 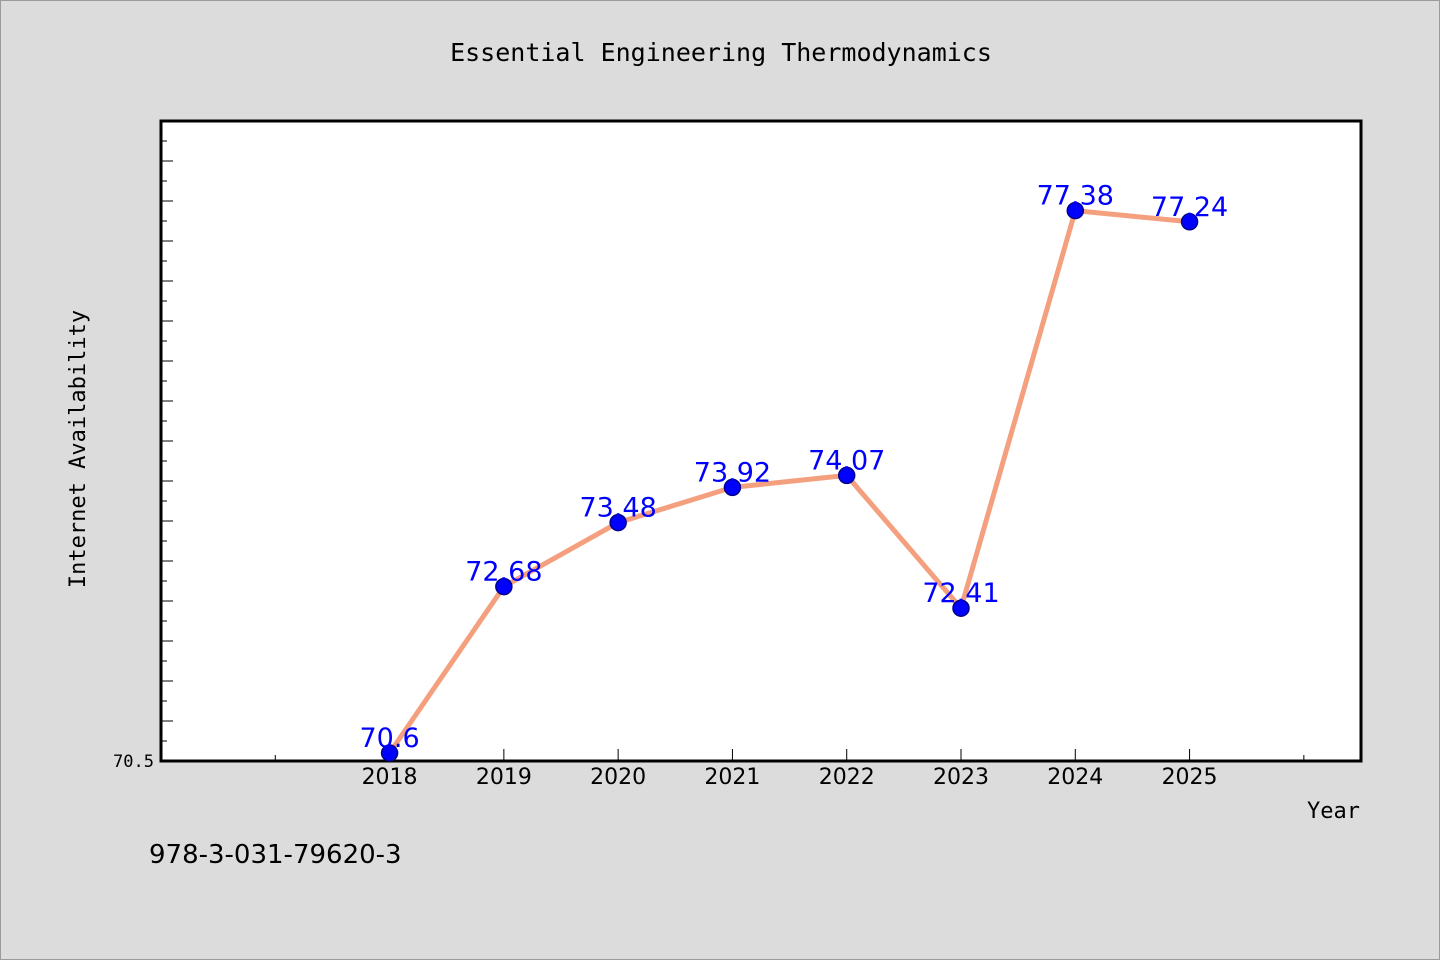 What do you see at coordinates (790, 777) in the screenshot?
I see `x-axis-tick-labels: 2018 2019 2020 2021 2022 2023 2024 2025` at bounding box center [790, 777].